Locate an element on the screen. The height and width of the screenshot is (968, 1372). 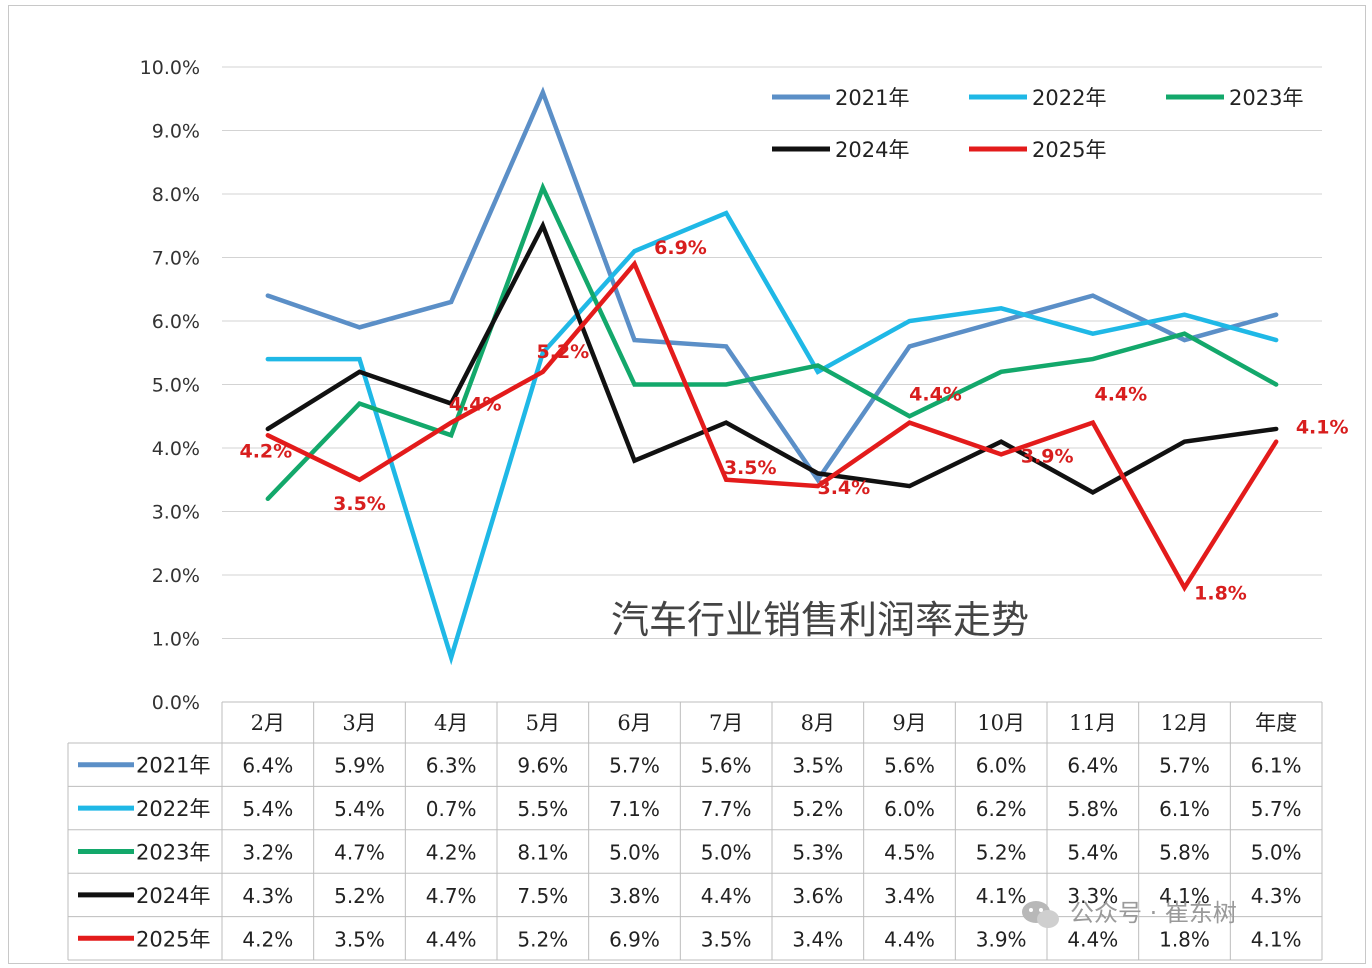
table-cell: 5.9% is located at coordinates (359, 766).